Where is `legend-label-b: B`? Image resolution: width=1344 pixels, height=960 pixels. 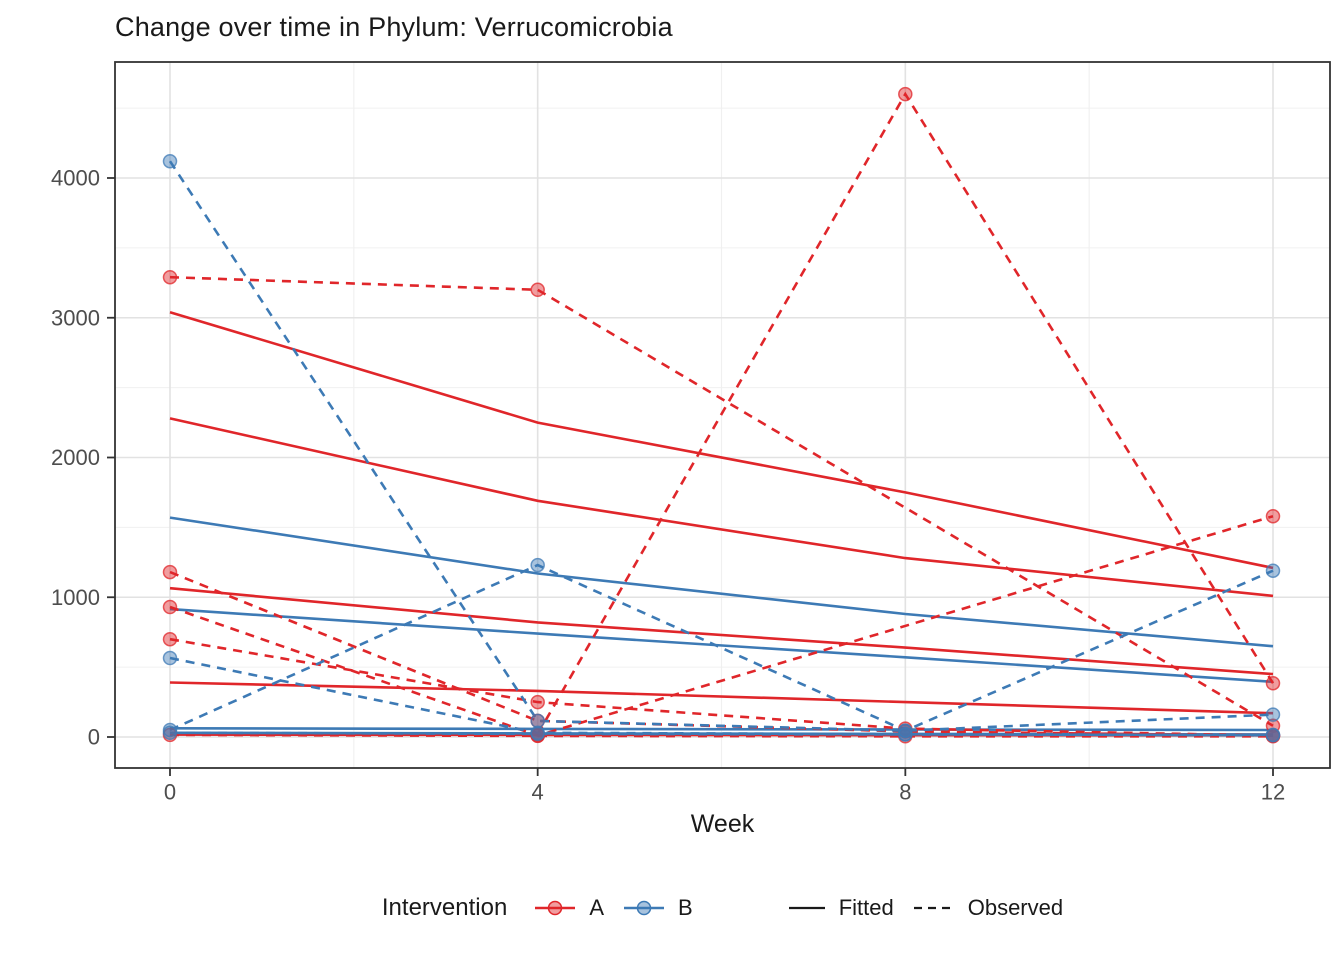
legend-label-b: B is located at coordinates (685, 907).